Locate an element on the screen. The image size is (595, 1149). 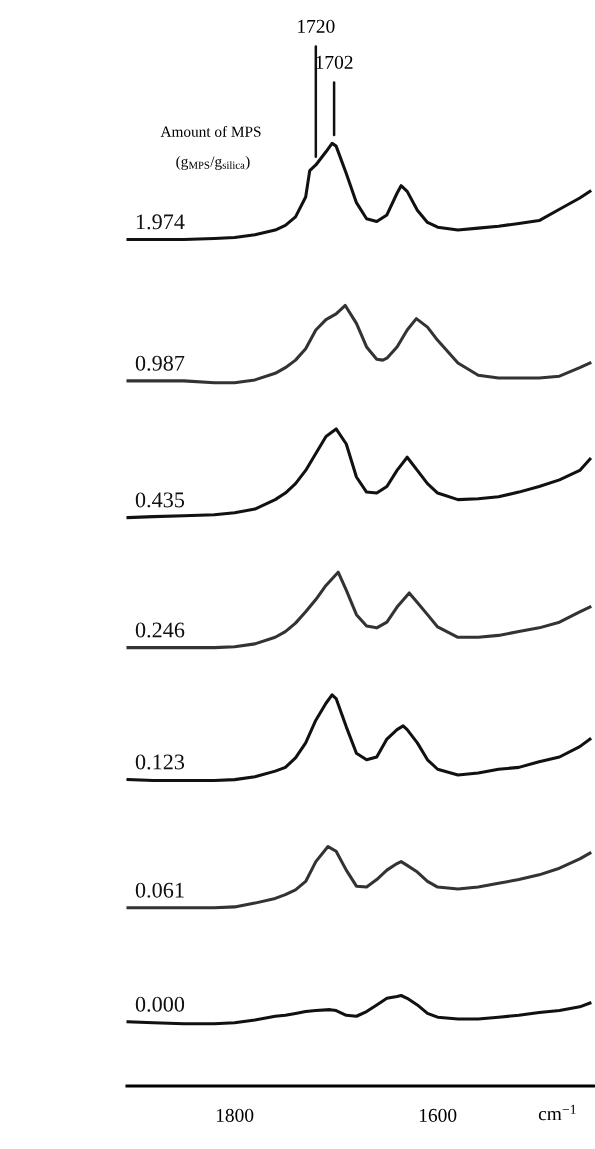
series-label: 1.974 is located at coordinates (160, 222).